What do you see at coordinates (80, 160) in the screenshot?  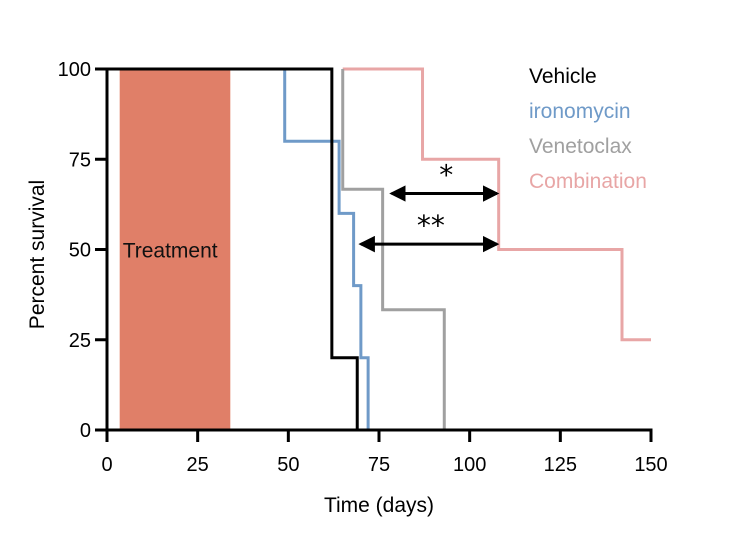 I see `y-tick-label: 75` at bounding box center [80, 160].